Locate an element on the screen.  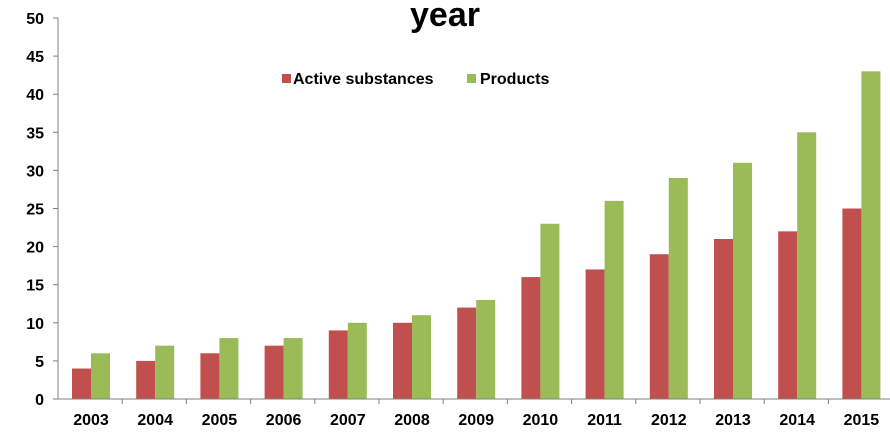
y-tick-label: 10 is located at coordinates (35, 324).